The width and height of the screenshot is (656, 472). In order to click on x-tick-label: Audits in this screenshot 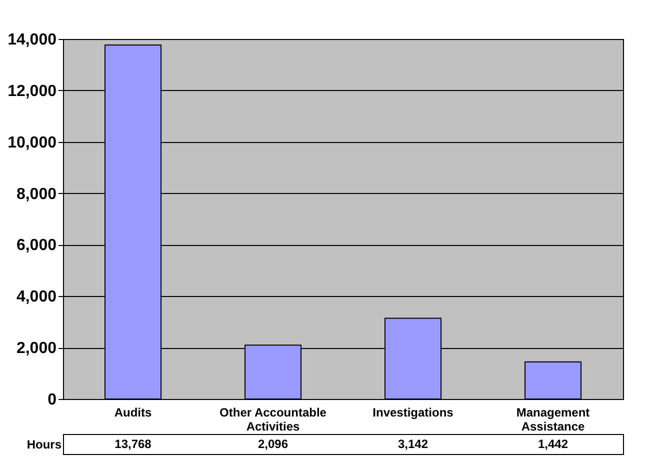, I will do `click(133, 413)`.